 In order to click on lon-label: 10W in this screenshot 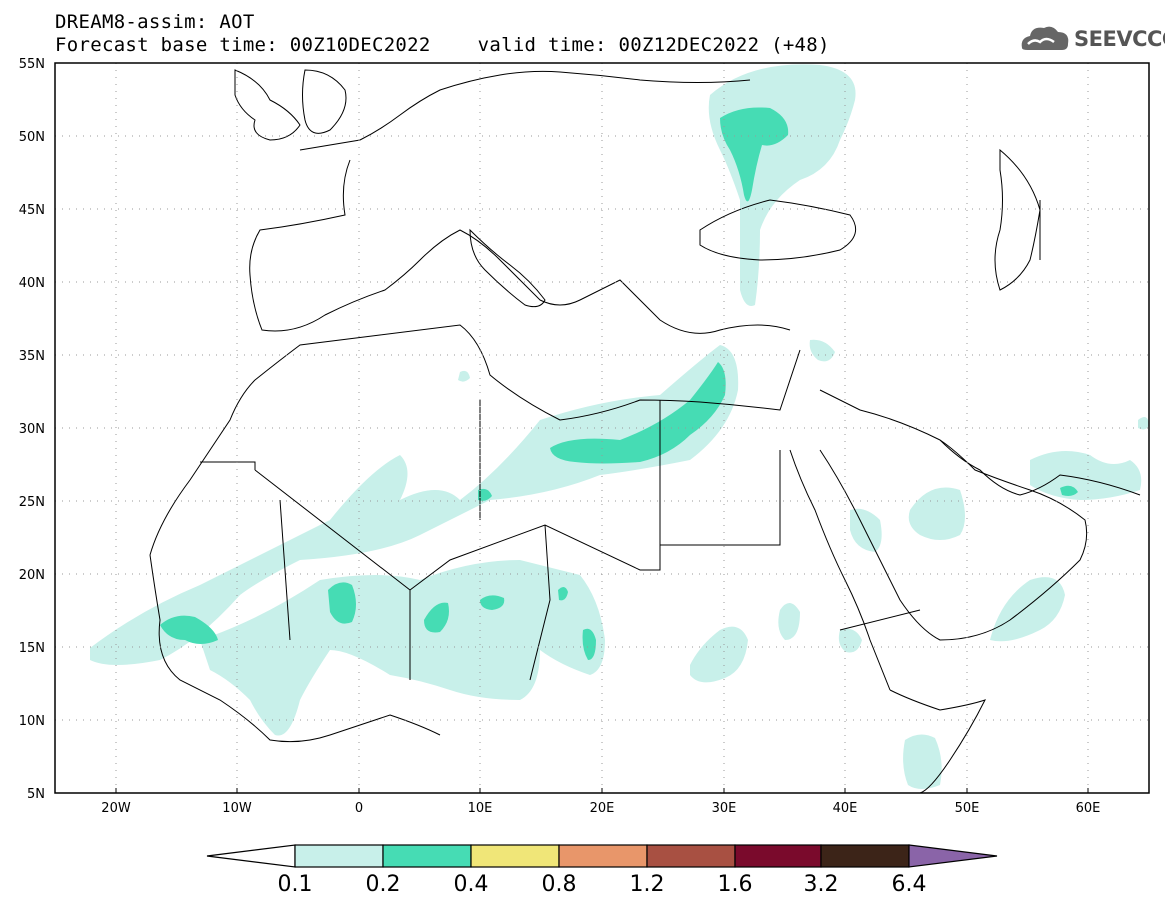, I will do `click(237, 808)`.